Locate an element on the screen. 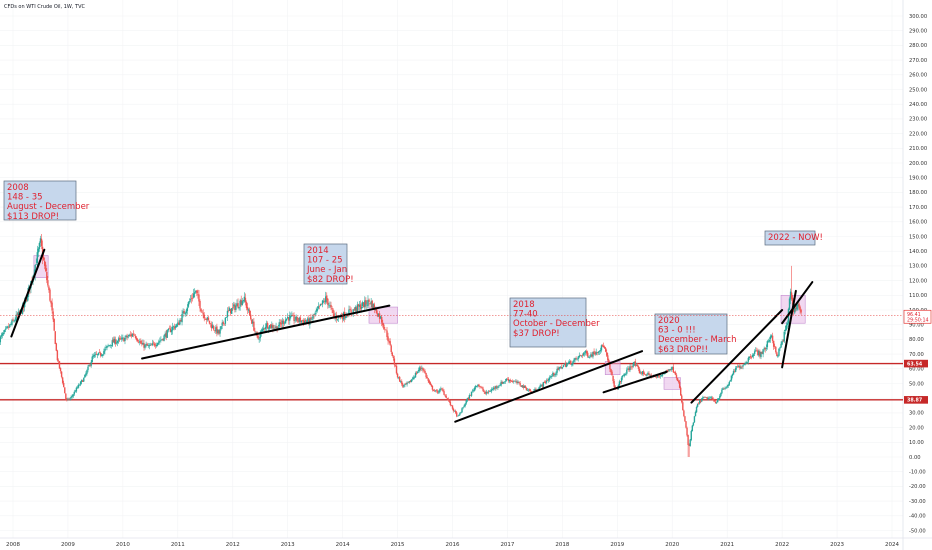 The width and height of the screenshot is (932, 550). highlight-zone is located at coordinates (672, 383).